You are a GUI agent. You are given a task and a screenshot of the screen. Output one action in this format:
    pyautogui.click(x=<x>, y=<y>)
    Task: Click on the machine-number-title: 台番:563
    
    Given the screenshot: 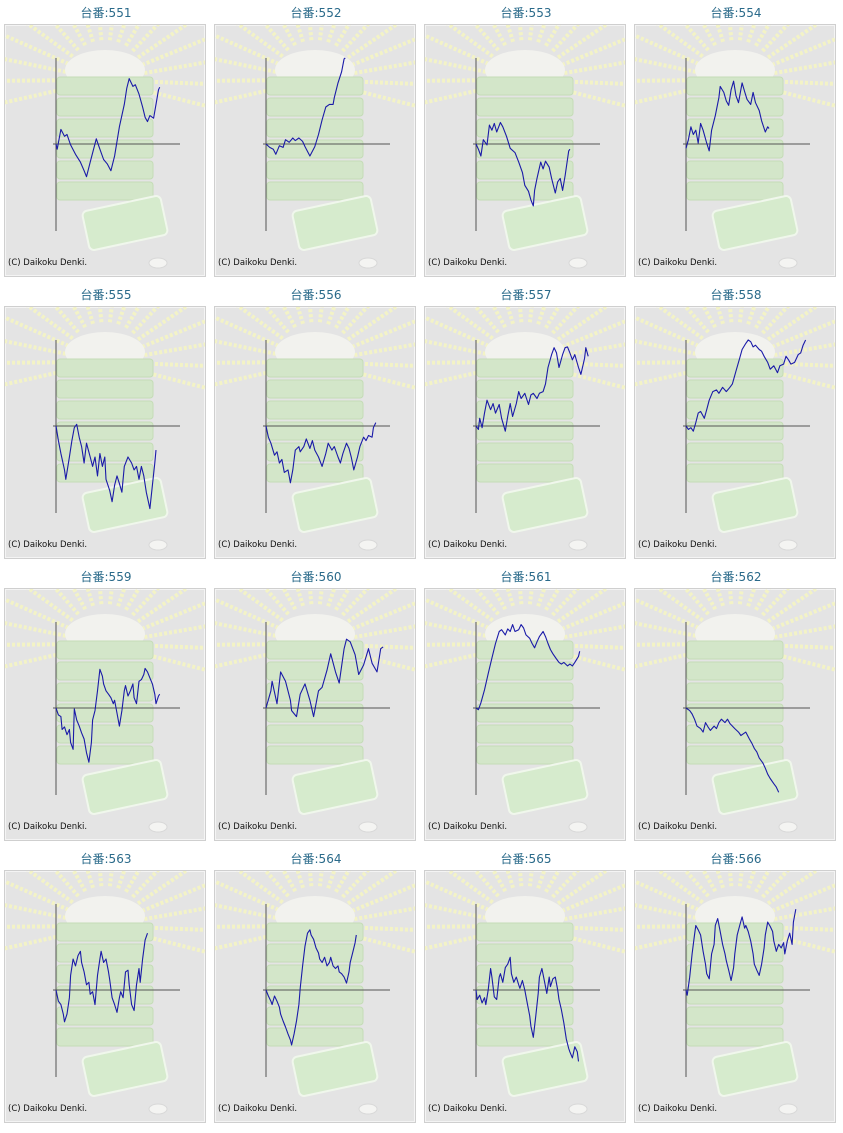 What is the action you would take?
    pyautogui.click(x=106, y=859)
    